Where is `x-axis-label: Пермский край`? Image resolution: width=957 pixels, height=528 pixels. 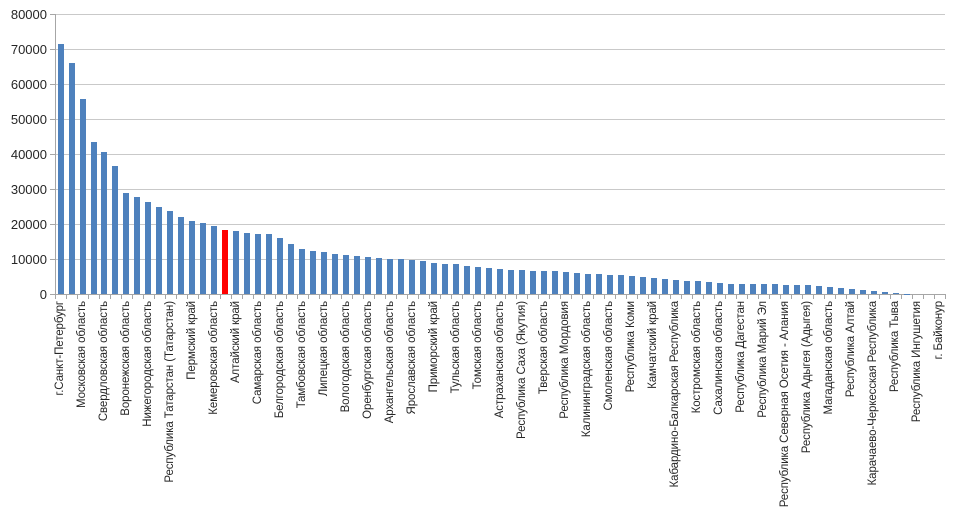
x-axis-label: Пермский край is located at coordinates (191, 340).